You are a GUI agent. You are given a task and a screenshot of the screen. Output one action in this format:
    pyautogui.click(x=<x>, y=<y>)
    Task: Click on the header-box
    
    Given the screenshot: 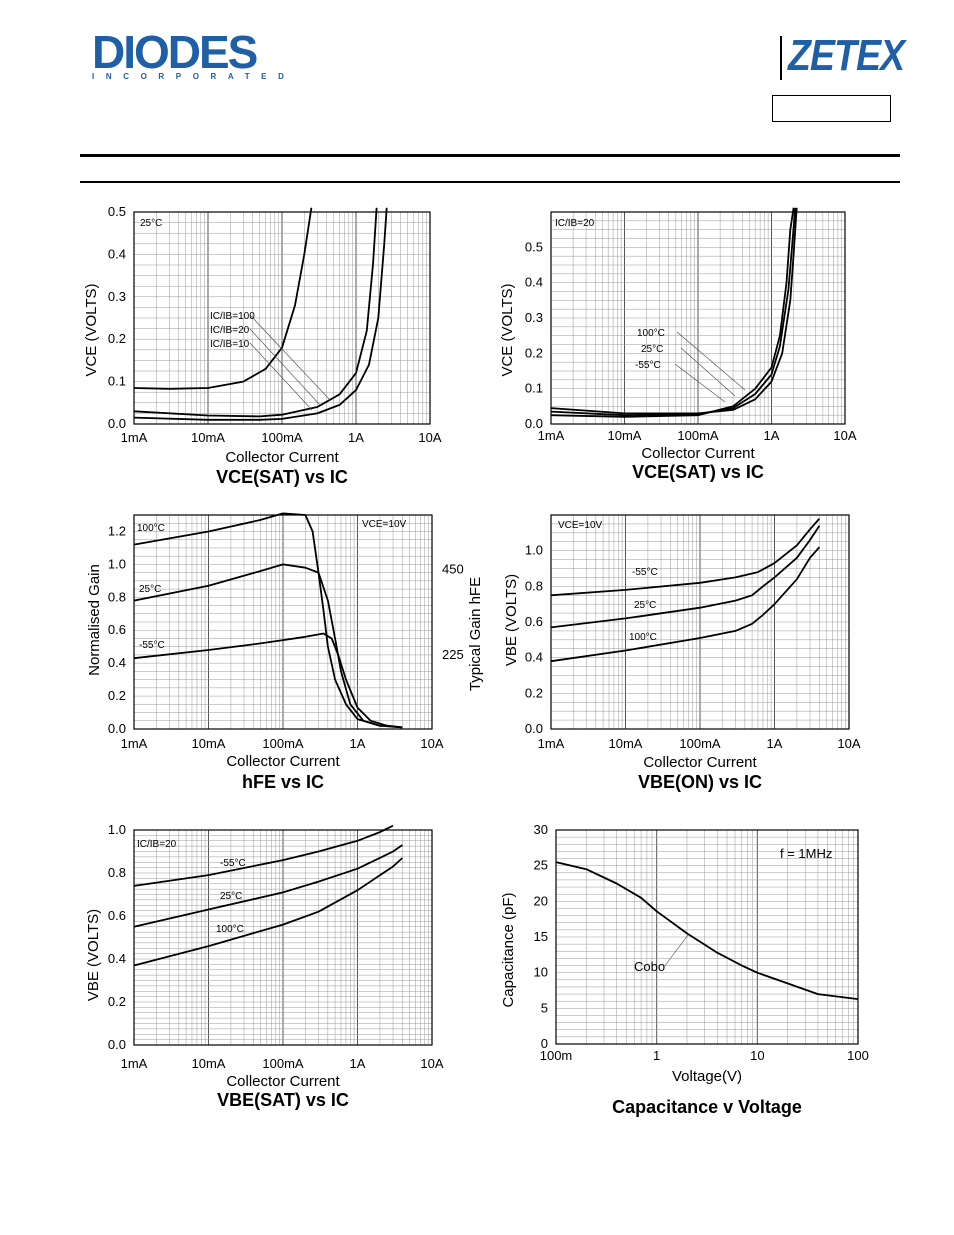 What is the action you would take?
    pyautogui.click(x=831, y=108)
    